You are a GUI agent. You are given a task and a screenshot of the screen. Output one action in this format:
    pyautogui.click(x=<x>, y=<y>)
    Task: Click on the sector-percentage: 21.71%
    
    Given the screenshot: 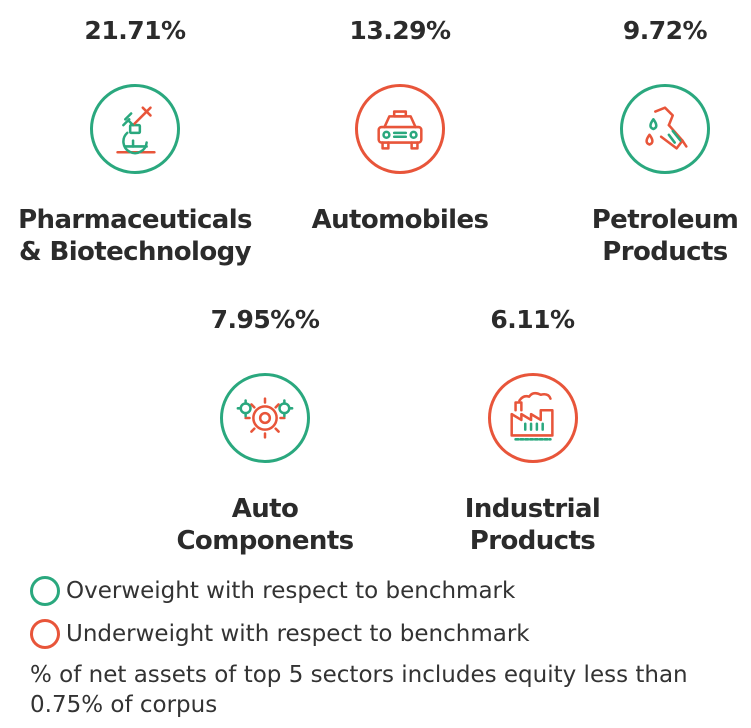 What is the action you would take?
    pyautogui.click(x=135, y=30)
    